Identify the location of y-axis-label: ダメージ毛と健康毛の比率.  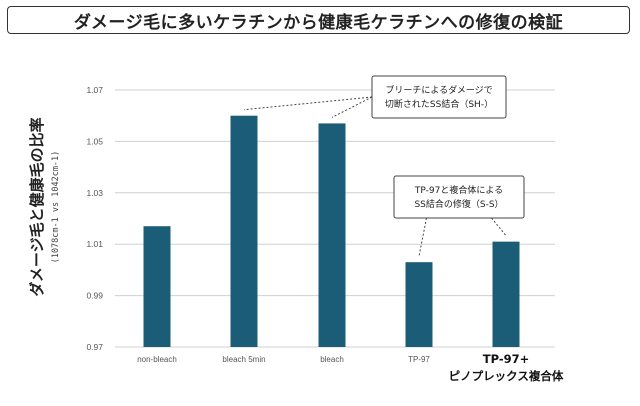
(37, 206).